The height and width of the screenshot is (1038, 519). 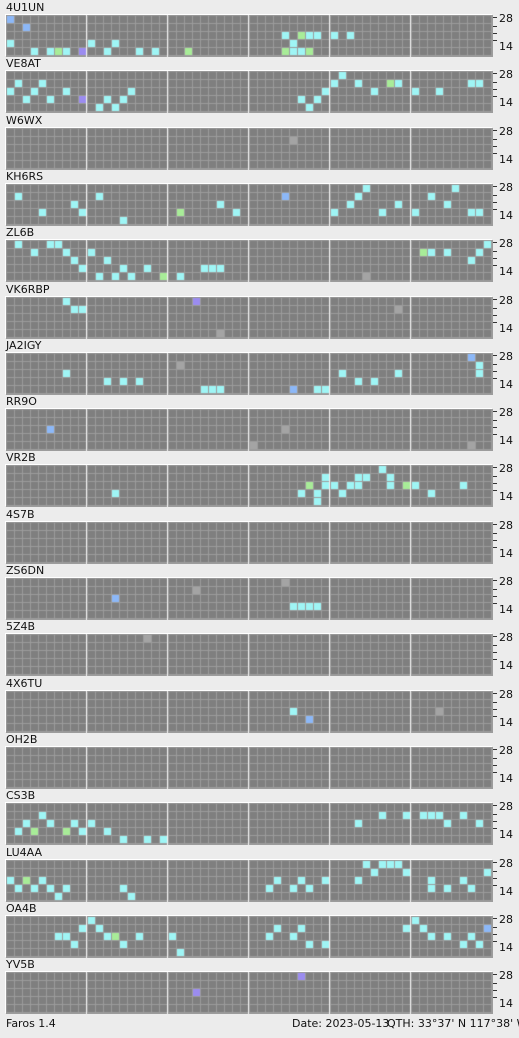 What do you see at coordinates (20, 514) in the screenshot?
I see `beacon-callsign: 4S7B` at bounding box center [20, 514].